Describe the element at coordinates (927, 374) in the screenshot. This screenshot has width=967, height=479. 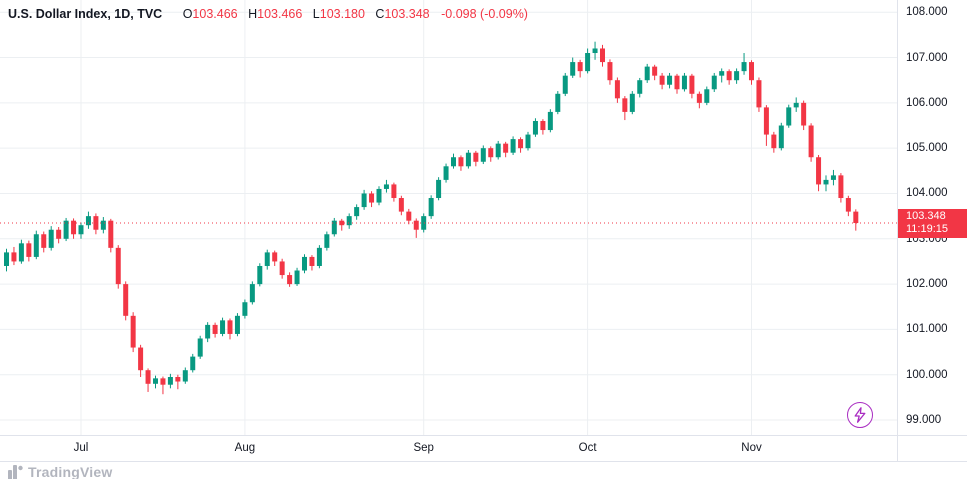
I see `price-tick-label: 100.000` at that location.